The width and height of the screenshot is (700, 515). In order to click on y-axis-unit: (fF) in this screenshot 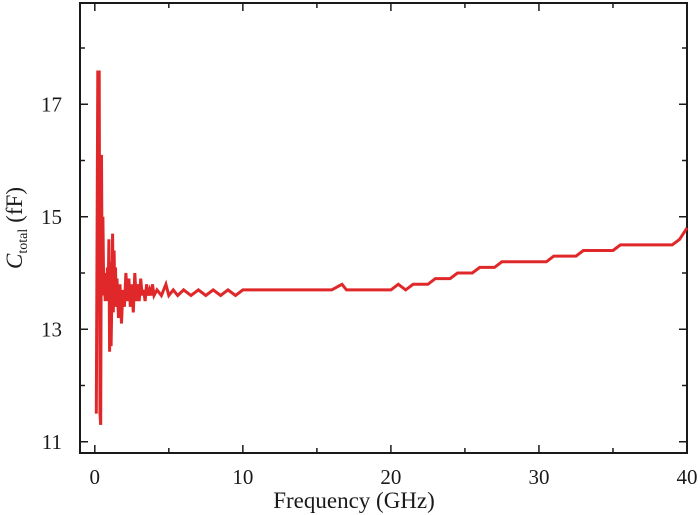, I will do `click(14, 205)`.